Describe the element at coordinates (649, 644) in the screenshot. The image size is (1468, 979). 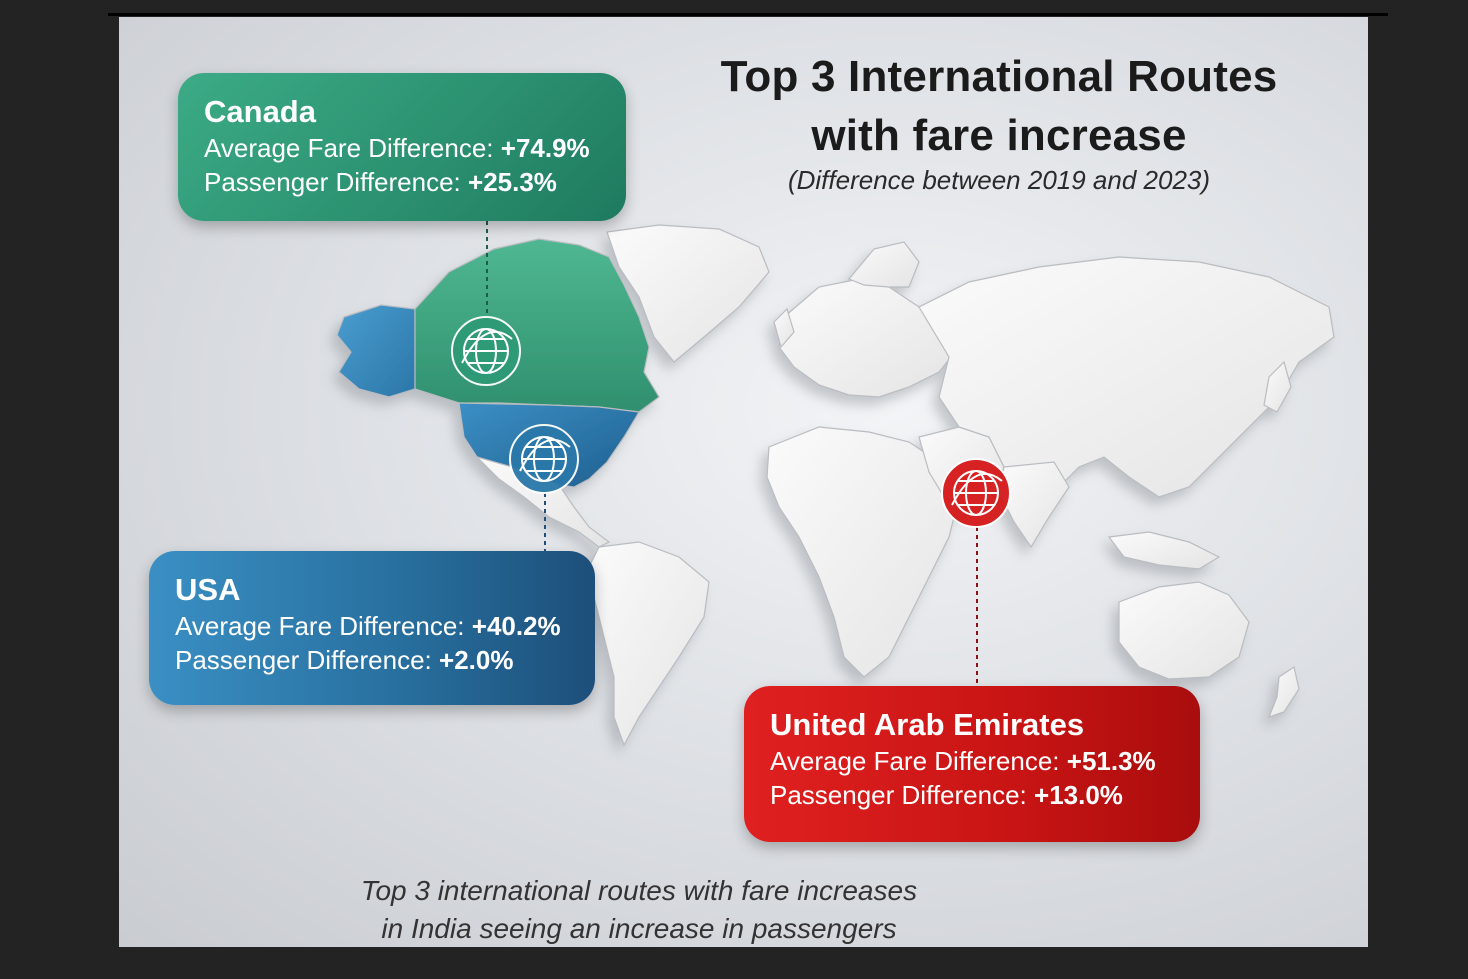
I see `south-america-shape` at that location.